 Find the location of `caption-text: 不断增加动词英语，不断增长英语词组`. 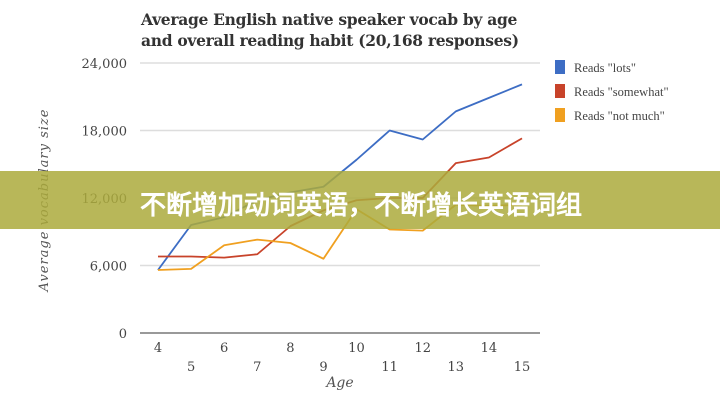

caption-text: 不断增加动词英语，不断增长英语词组 is located at coordinates (361, 206).